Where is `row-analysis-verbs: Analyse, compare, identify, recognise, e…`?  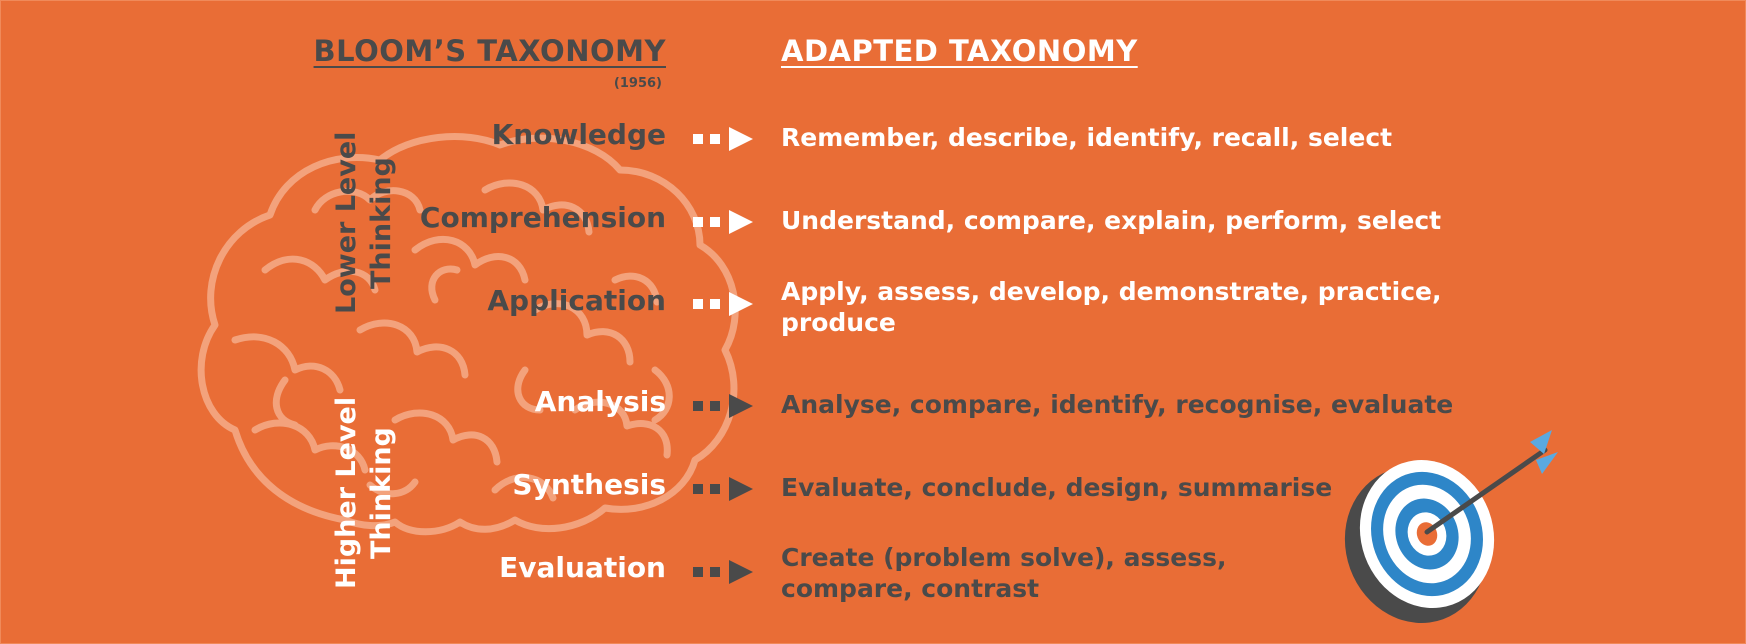
row-analysis-verbs: Analyse, compare, identify, recognise, e… is located at coordinates (1117, 404).